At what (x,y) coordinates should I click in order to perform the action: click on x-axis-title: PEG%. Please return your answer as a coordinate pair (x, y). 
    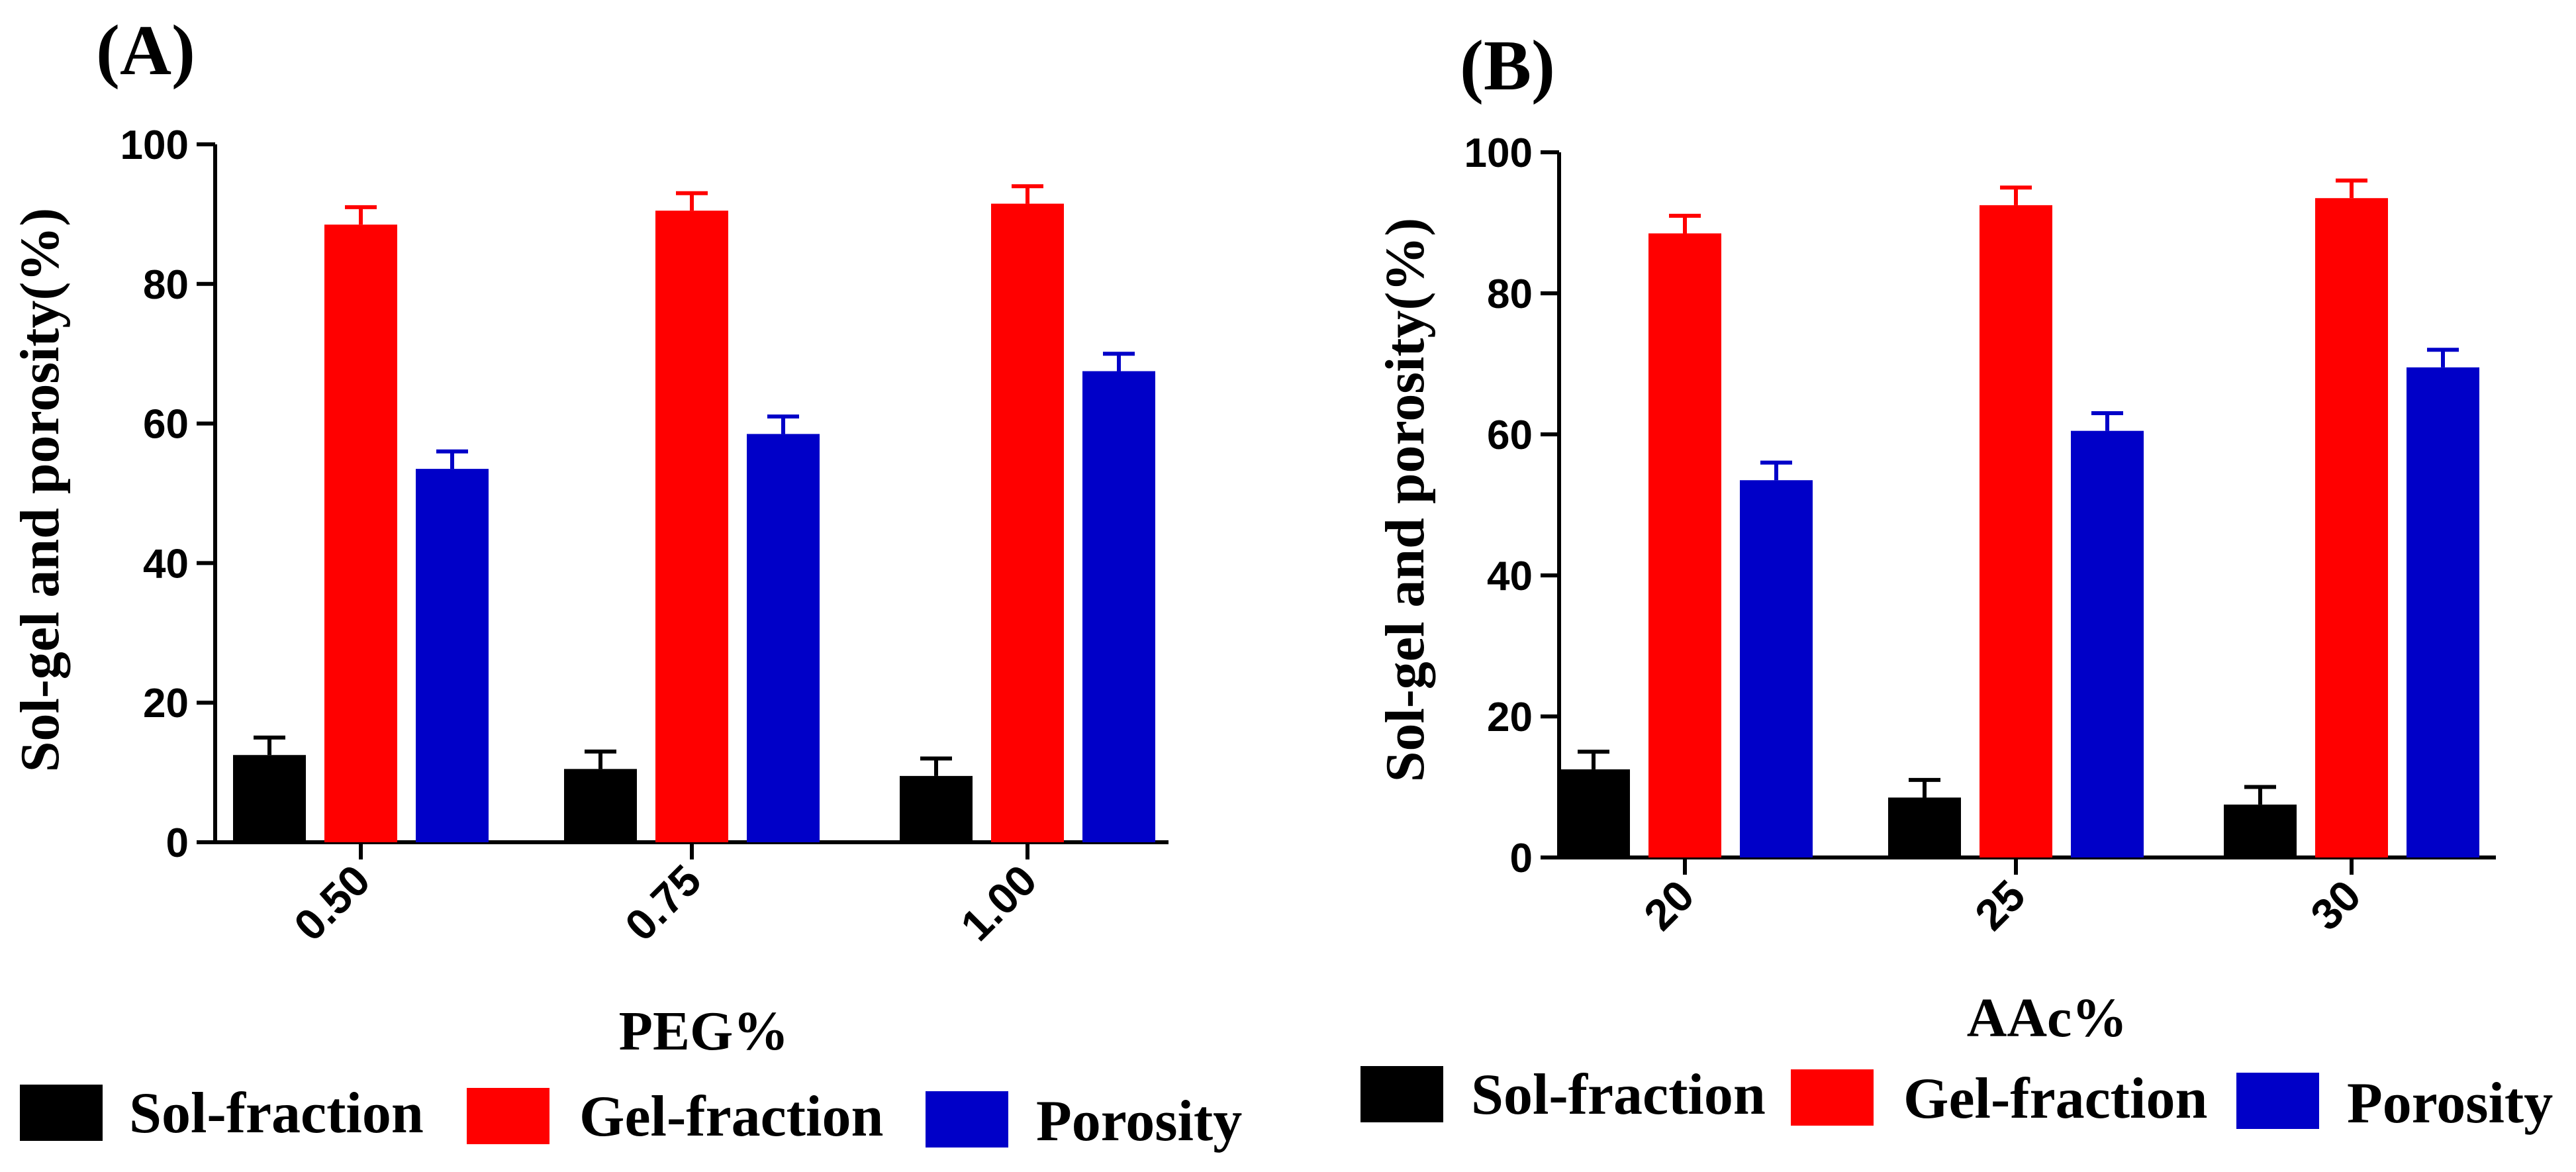
    Looking at the image, I should click on (704, 1031).